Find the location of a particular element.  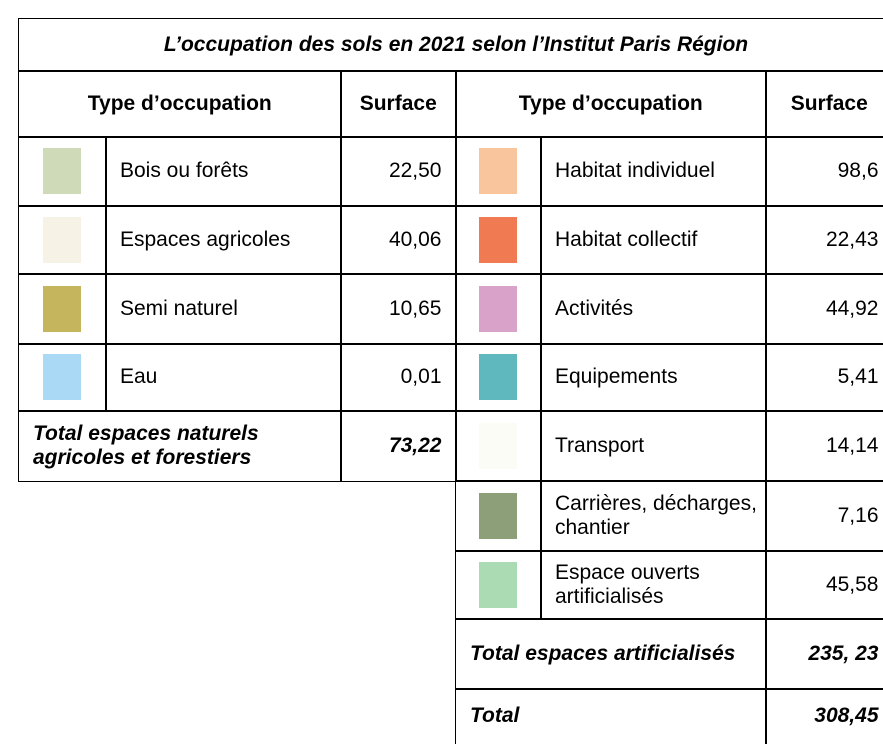

land-type: Espace ouverts artificialisés is located at coordinates (653, 585).